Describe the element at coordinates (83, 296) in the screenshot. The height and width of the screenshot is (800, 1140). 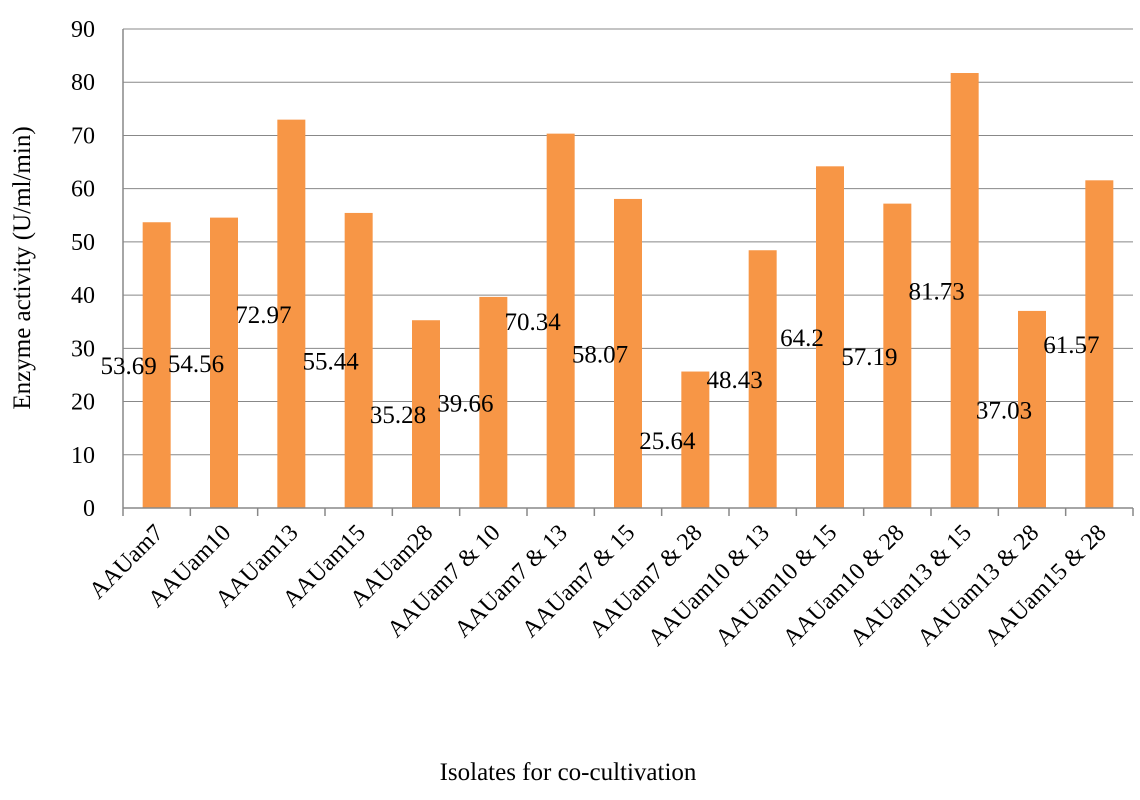
I see `y-tick-label: 40` at that location.